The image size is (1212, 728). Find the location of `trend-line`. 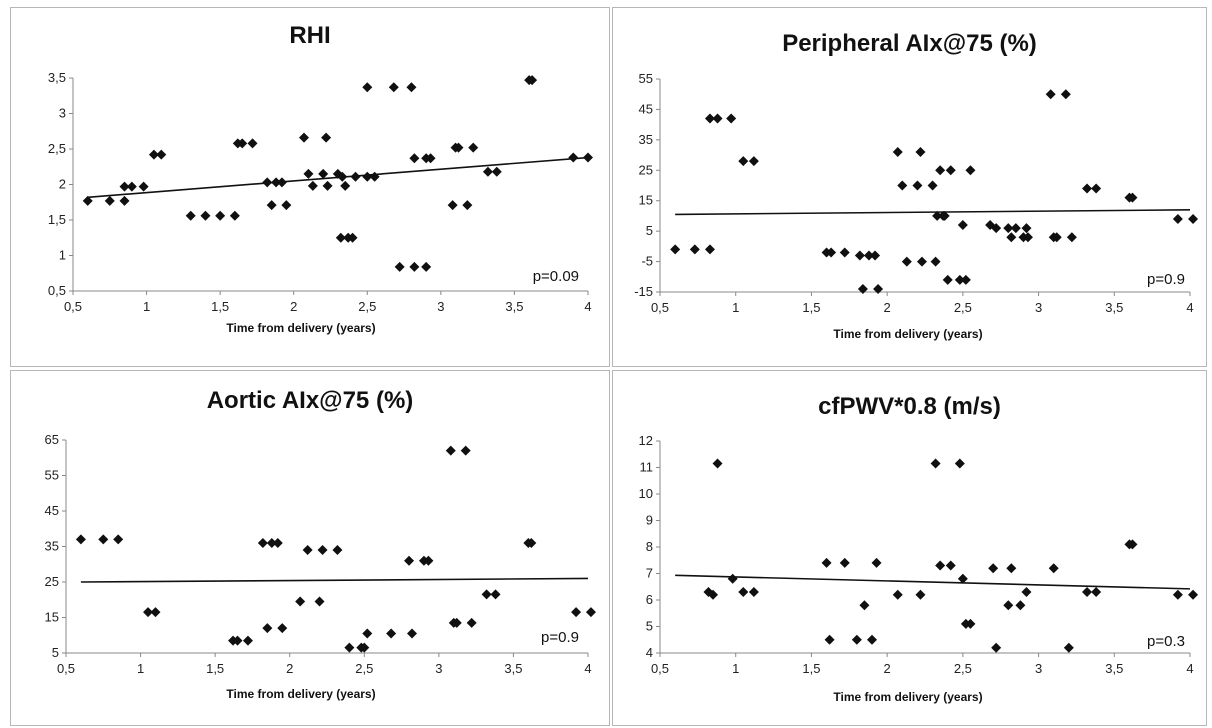

trend-line is located at coordinates (334, 580).